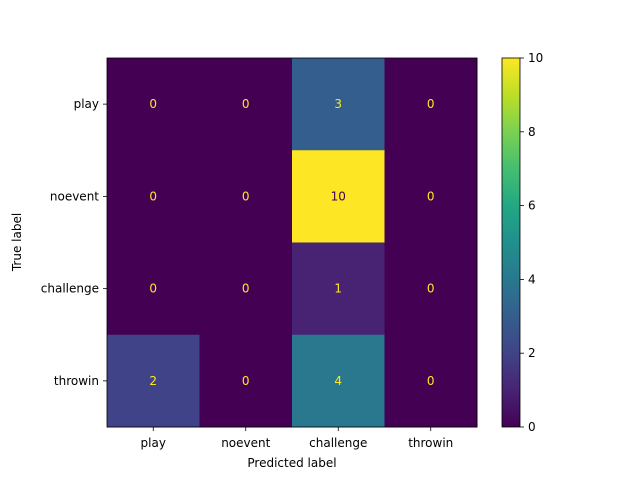  What do you see at coordinates (532, 353) in the screenshot?
I see `colorbar-tick-label: 2` at bounding box center [532, 353].